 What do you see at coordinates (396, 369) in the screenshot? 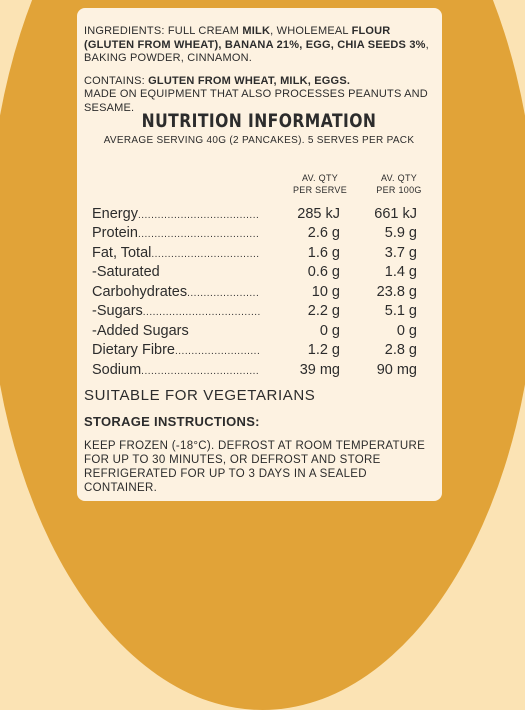
I see `value-per-100g: 90 mg` at bounding box center [396, 369].